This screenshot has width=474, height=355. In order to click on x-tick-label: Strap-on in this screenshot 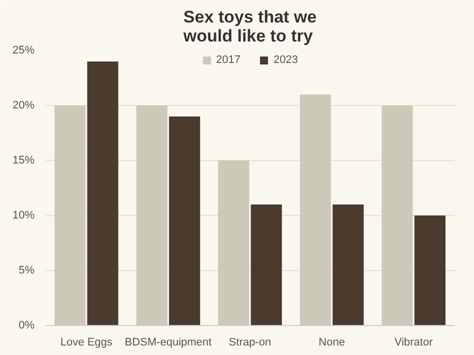, I will do `click(250, 342)`.